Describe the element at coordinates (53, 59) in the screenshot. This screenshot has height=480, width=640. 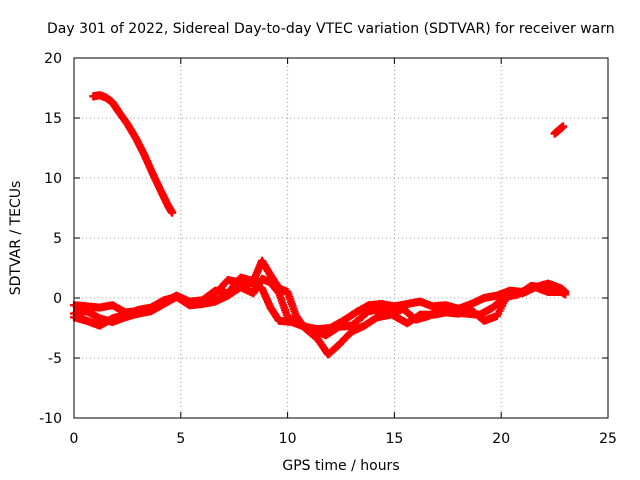
I see `y-tick-label: 20` at that location.